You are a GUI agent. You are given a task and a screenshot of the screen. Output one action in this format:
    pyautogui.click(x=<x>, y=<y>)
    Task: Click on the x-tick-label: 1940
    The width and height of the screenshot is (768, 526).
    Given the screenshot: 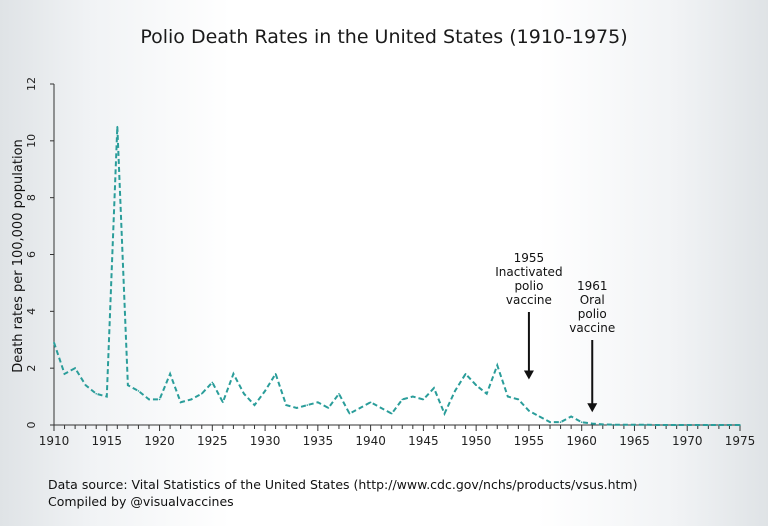 What is the action you would take?
    pyautogui.click(x=370, y=441)
    